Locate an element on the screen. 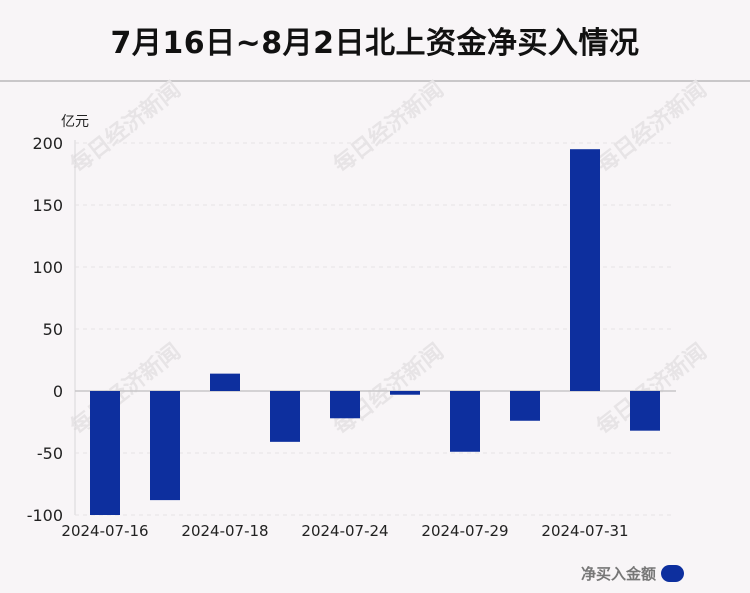 The height and width of the screenshot is (593, 750). y-tick-label: 200 is located at coordinates (47, 143).